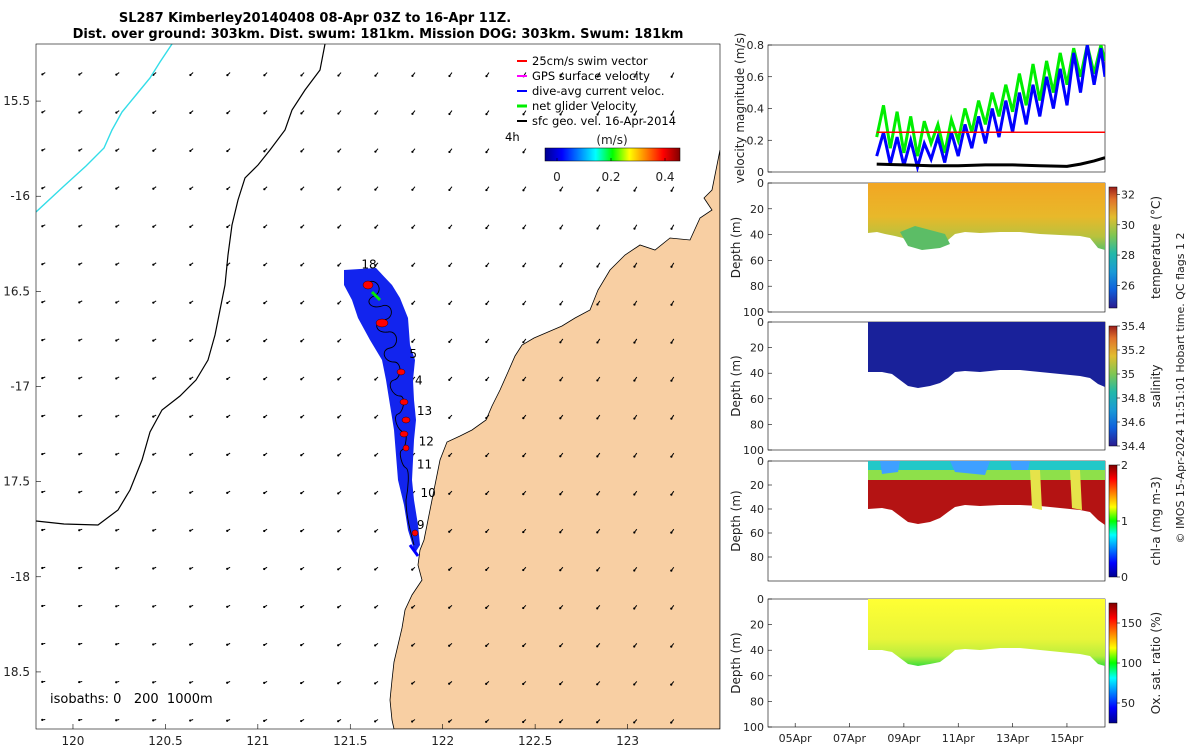 The width and height of the screenshot is (1200, 750). Describe the element at coordinates (740, 108) in the screenshot. I see `velocity-ylabel: velocity magnitude (m/s)` at that location.